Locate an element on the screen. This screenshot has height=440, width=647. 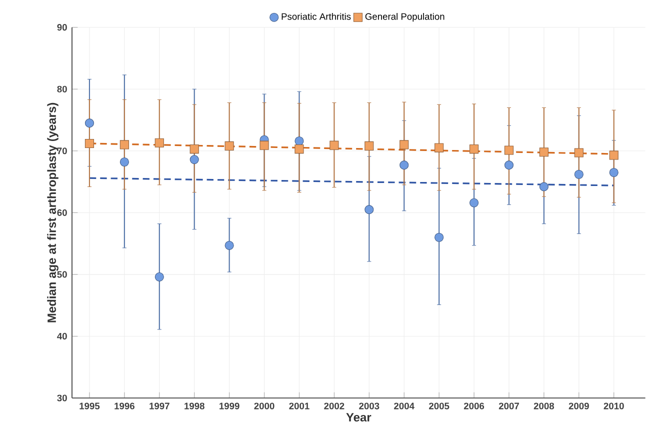
y-tick-label: 90 is located at coordinates (62, 27).